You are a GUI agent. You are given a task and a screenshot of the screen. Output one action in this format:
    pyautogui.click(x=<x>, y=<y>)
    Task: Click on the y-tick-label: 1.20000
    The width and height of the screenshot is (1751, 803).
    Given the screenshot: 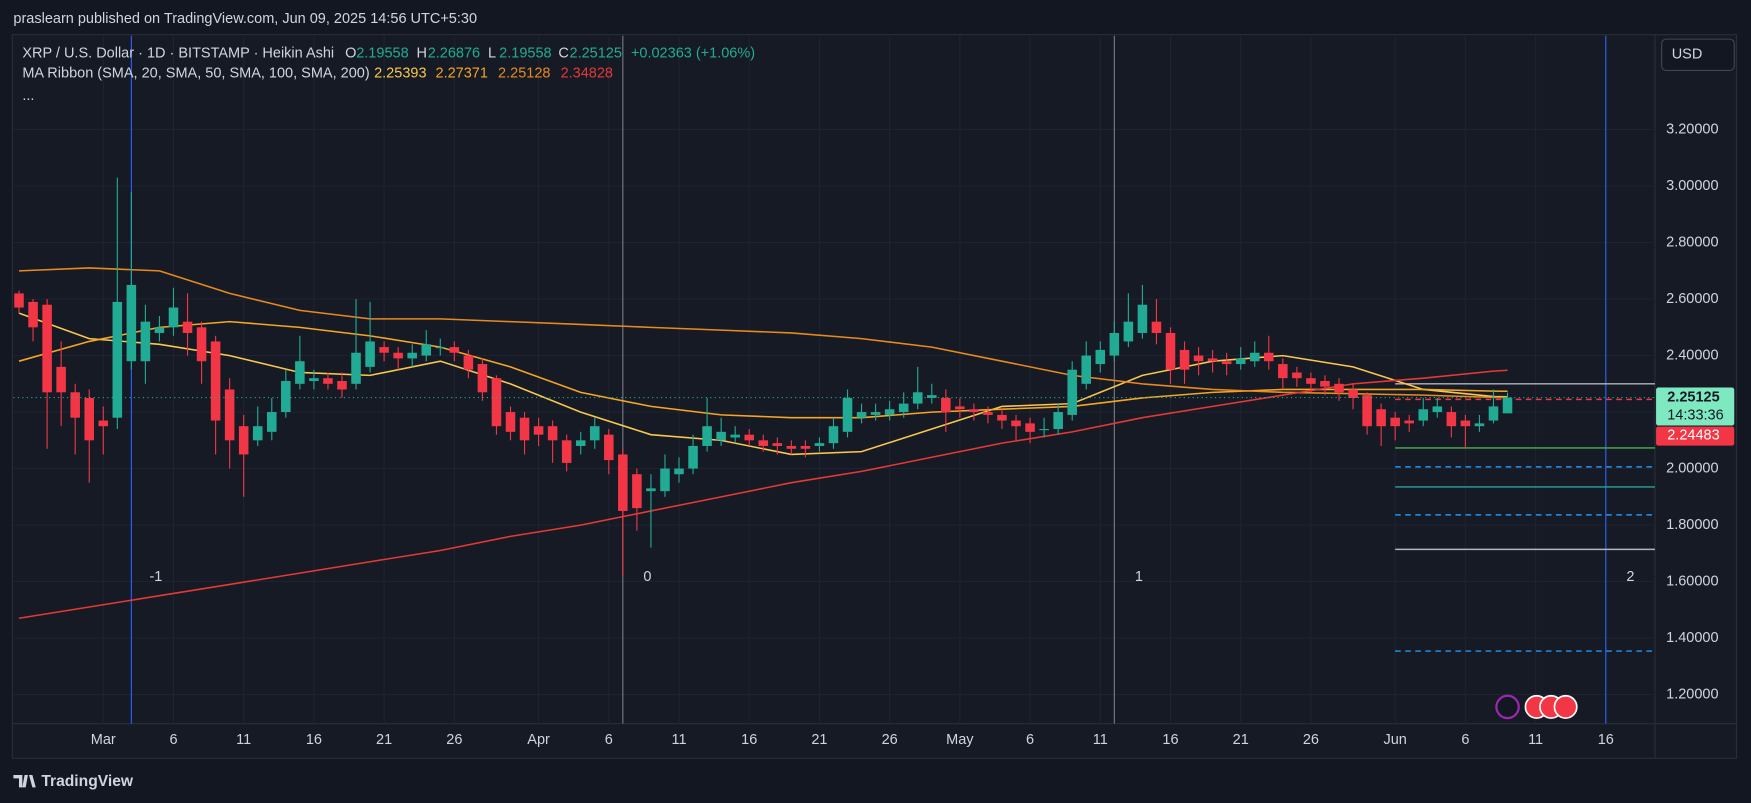 What is the action you would take?
    pyautogui.click(x=1692, y=694)
    